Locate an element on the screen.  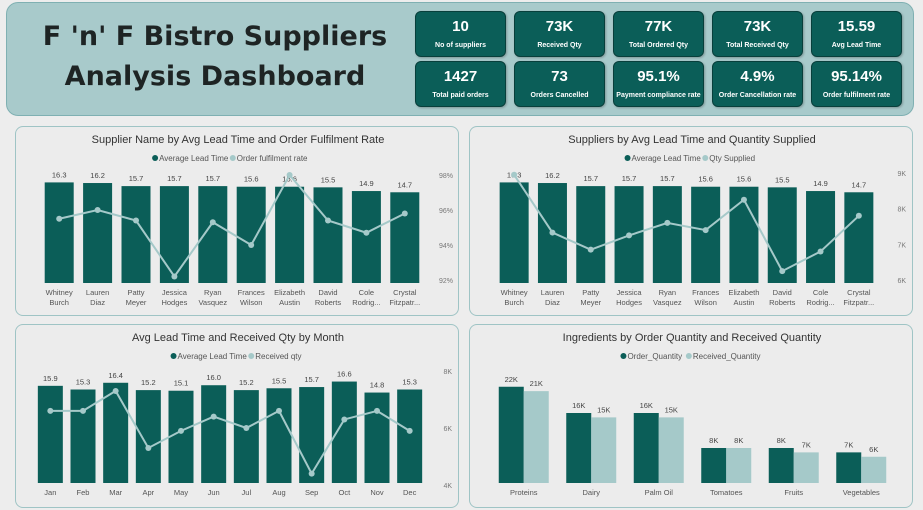
x-tick-label: Aug is located at coordinates (278, 492).